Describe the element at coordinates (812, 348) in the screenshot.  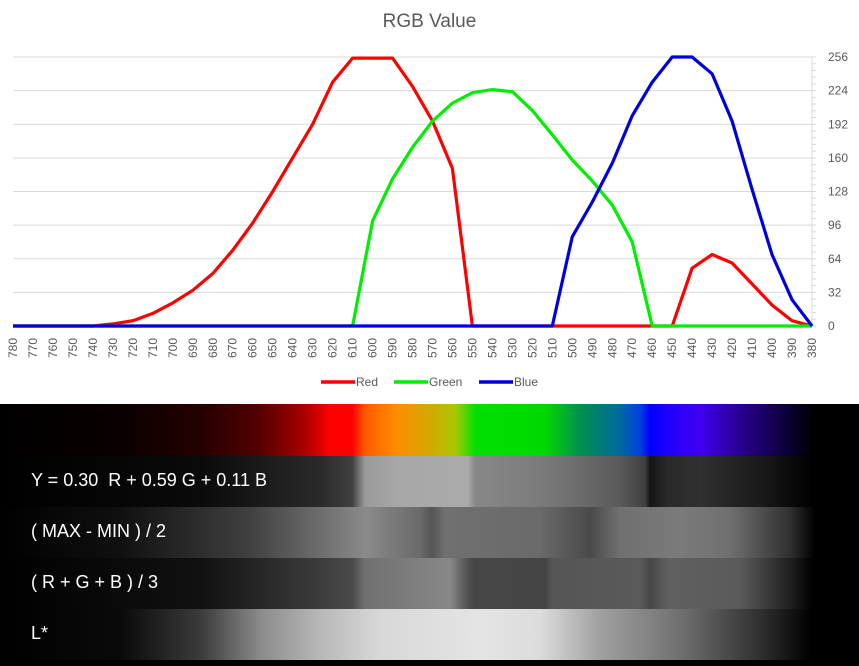
I see `x-tick-label: 380` at that location.